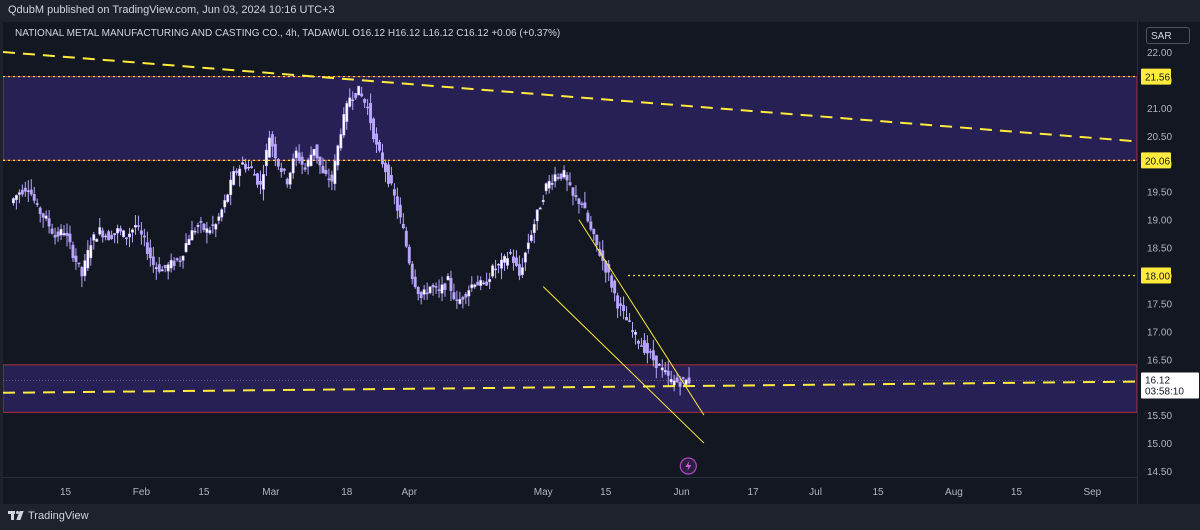 The height and width of the screenshot is (530, 1200). What do you see at coordinates (1159, 109) in the screenshot?
I see `y-tick-label: 21.00` at bounding box center [1159, 109].